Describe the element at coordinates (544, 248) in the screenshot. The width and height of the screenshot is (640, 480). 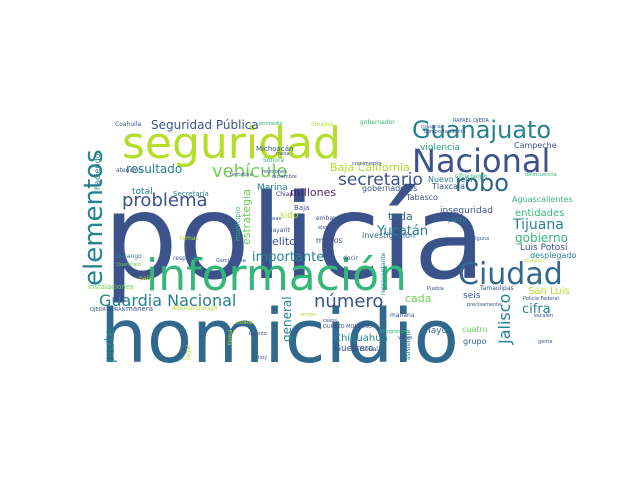
I see `word-luis-potosi: Luis Potosí` at that location.